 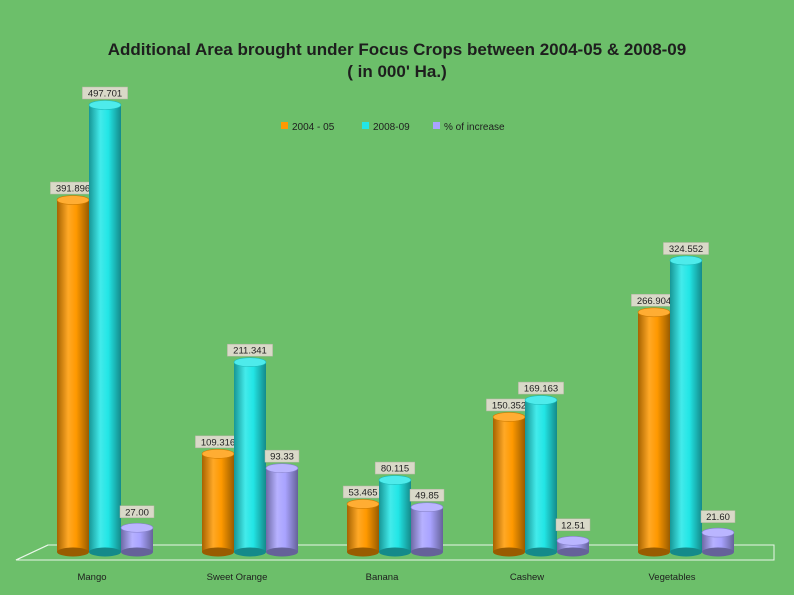 I want to click on data-label-text: 53.465, so click(x=362, y=492).